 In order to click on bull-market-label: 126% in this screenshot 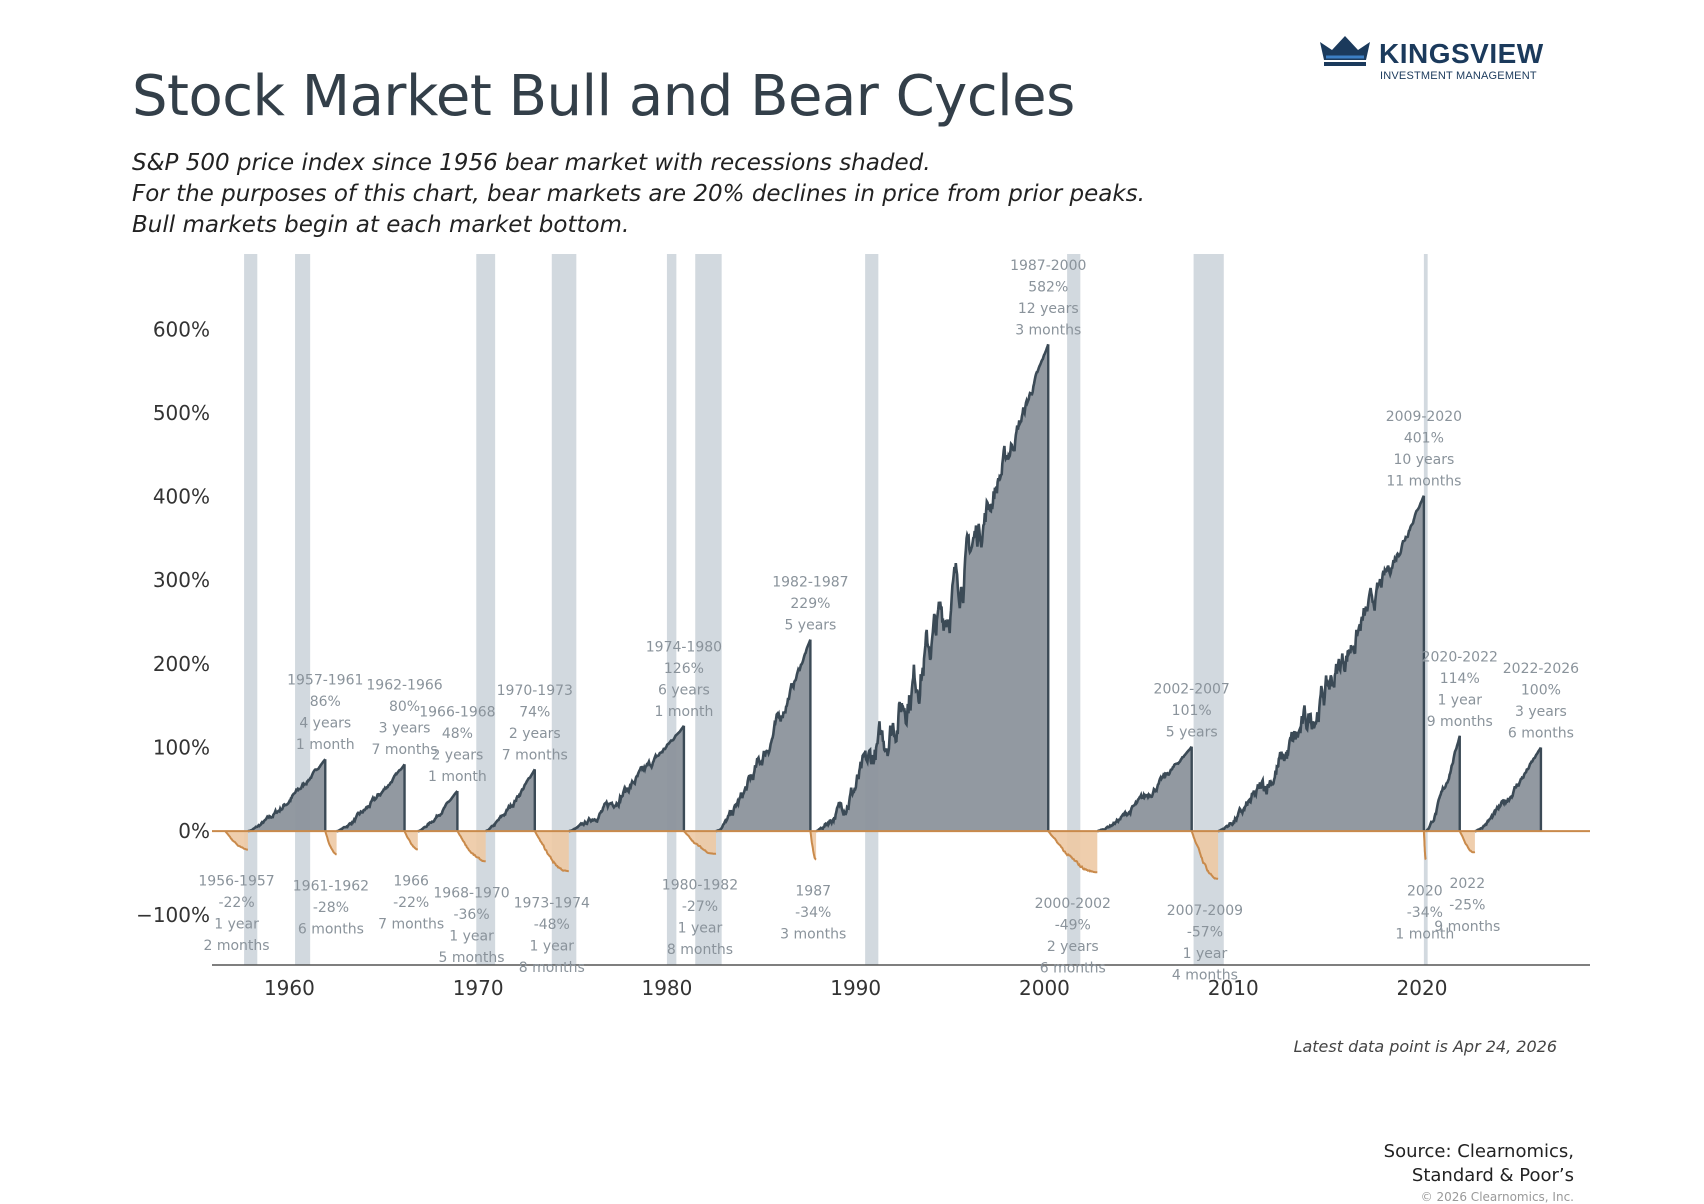, I will do `click(684, 669)`.